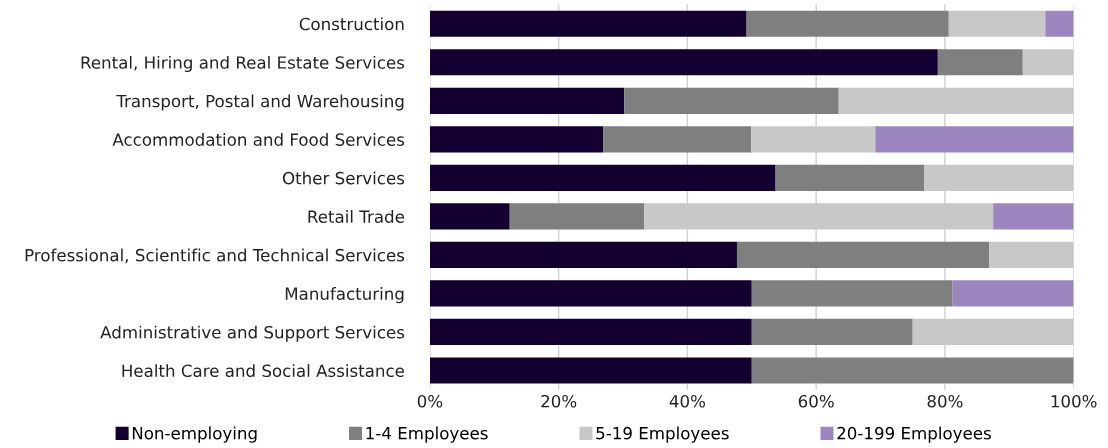 The width and height of the screenshot is (1108, 448). I want to click on y-tick-label: Transport, Postal and Warehousing, so click(260, 102).